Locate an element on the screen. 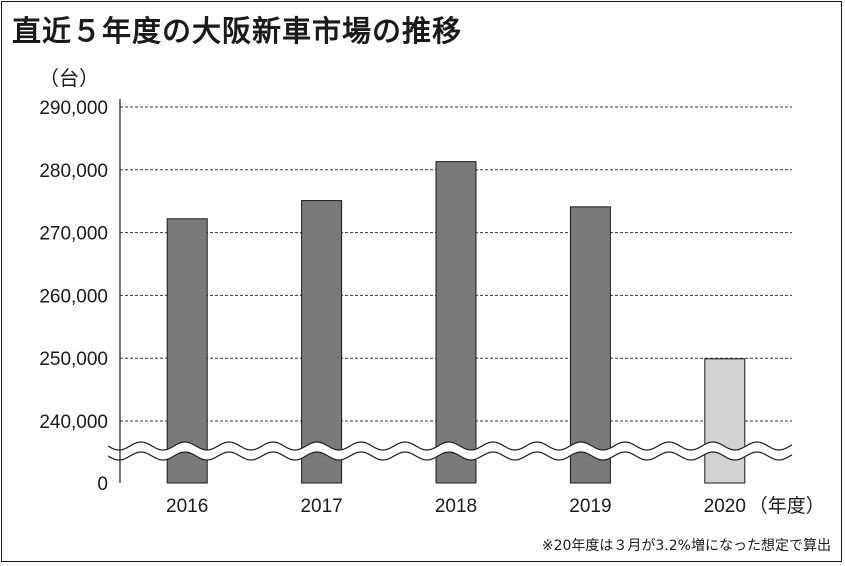 This screenshot has height=566, width=845. chart-title: 直近５年度の大阪新車市場の推移 is located at coordinates (237, 31).